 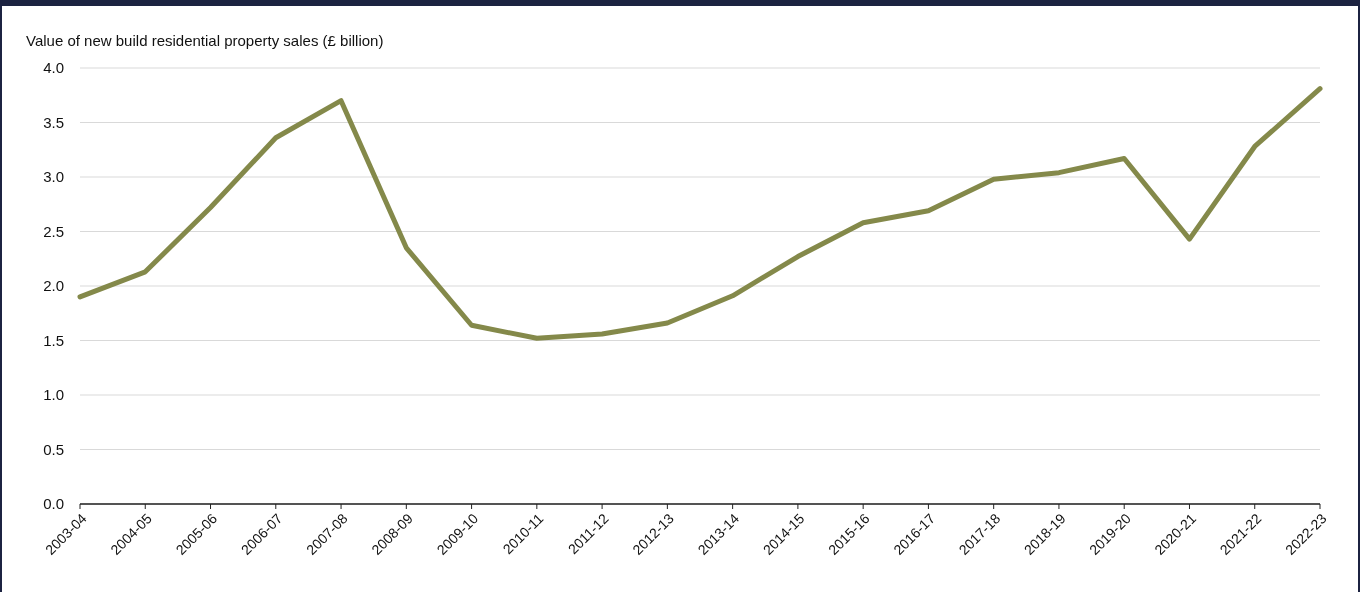 I want to click on y-tick-label: 4.0, so click(x=53, y=68).